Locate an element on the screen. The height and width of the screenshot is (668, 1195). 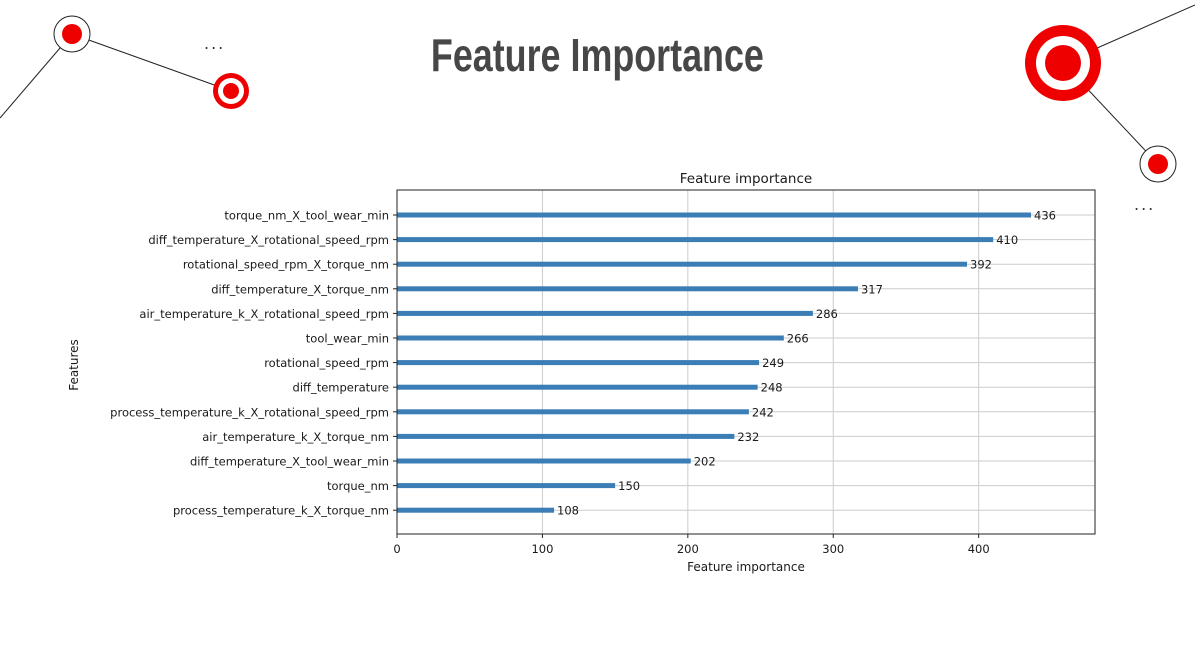
y-tick-label: torque_nm_X_tool_wear_min is located at coordinates (306, 216).